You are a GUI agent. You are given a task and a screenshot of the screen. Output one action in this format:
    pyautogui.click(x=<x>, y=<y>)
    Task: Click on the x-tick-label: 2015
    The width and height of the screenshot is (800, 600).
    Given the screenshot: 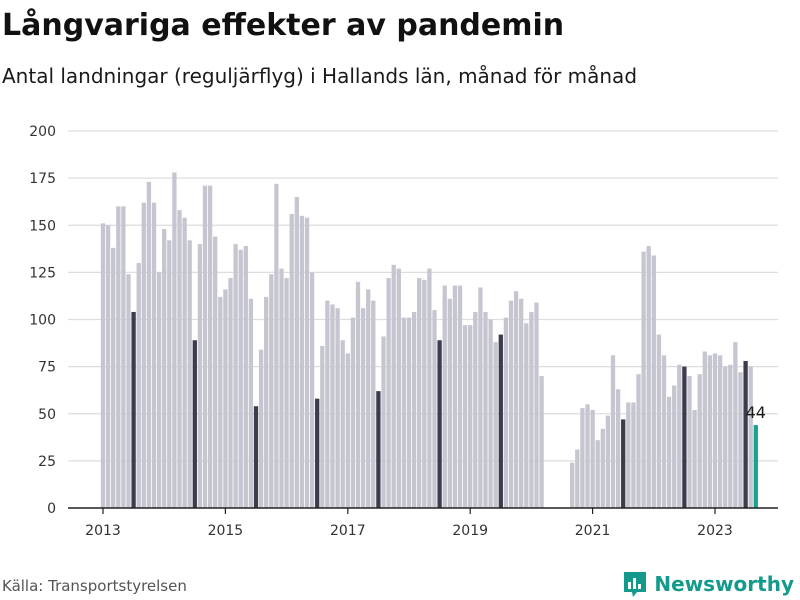 What is the action you would take?
    pyautogui.click(x=226, y=531)
    